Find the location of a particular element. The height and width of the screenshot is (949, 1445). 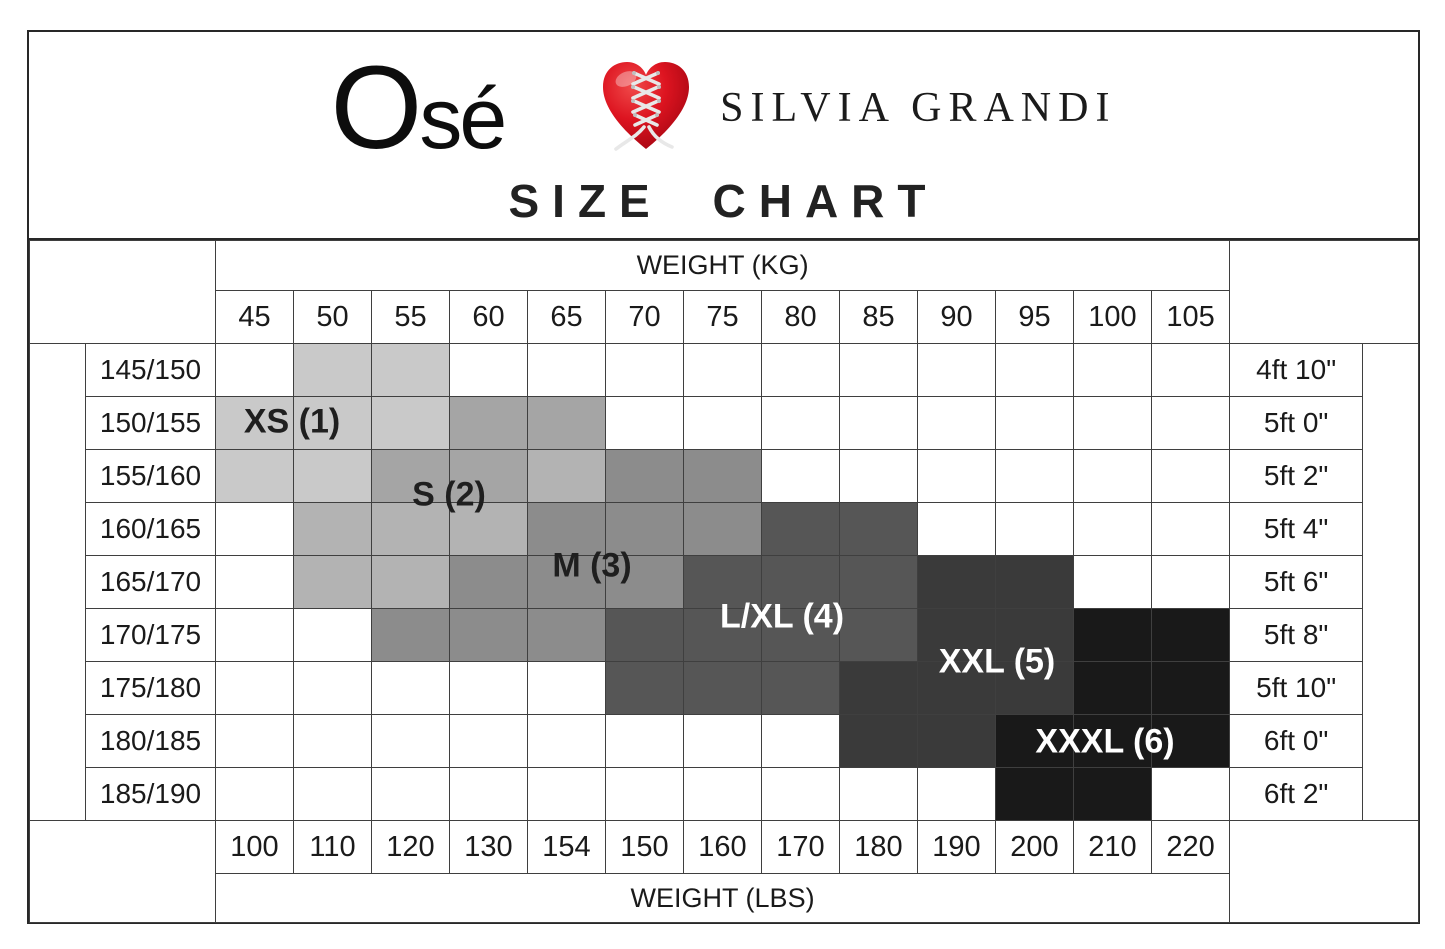

height-ft-cell: 5ft 0" is located at coordinates (1296, 423).